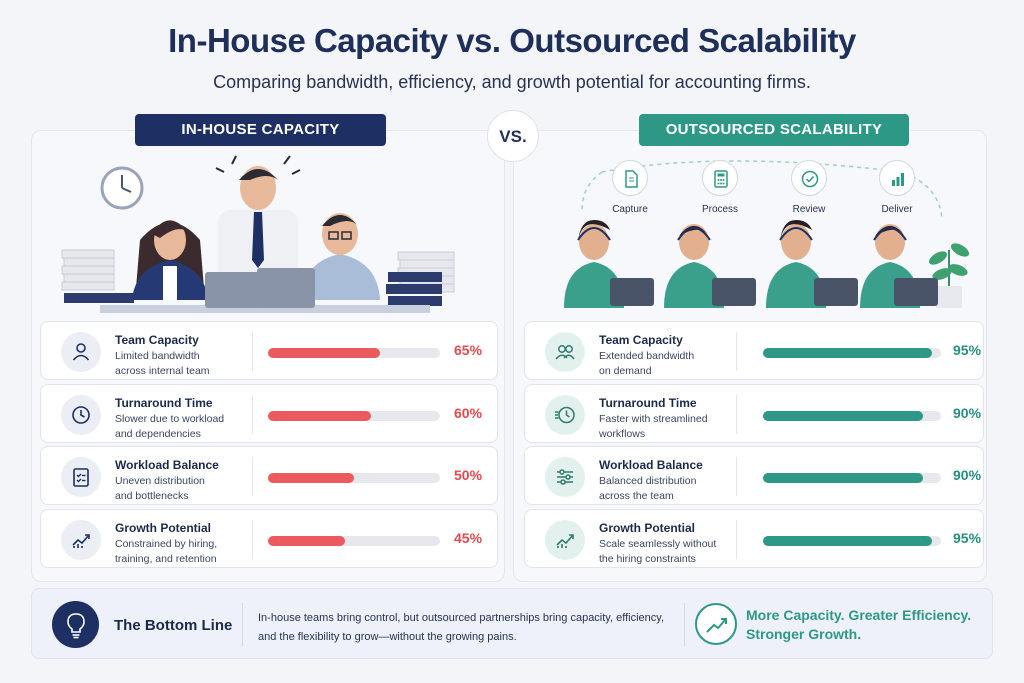 This screenshot has height=683, width=1024. Describe the element at coordinates (630, 178) in the screenshot. I see `document-icon` at that location.